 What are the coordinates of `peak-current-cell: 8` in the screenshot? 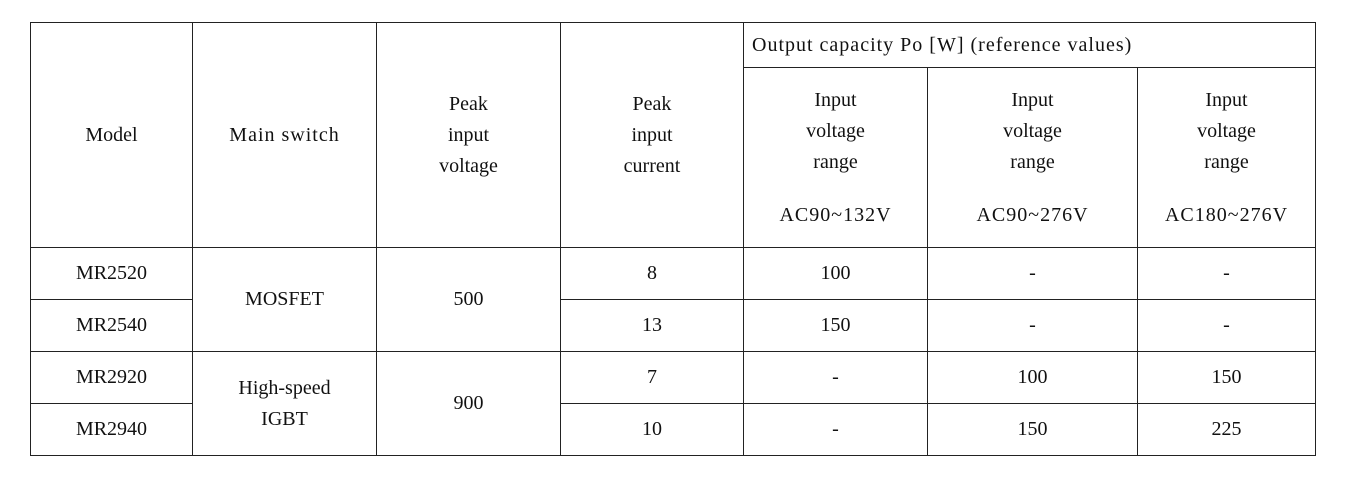 It's located at (652, 273).